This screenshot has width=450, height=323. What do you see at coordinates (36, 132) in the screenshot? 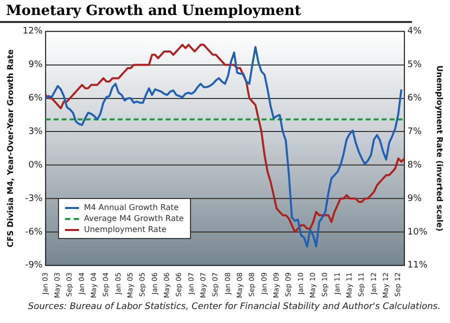
I see `y-tick-label: 3%` at bounding box center [36, 132].